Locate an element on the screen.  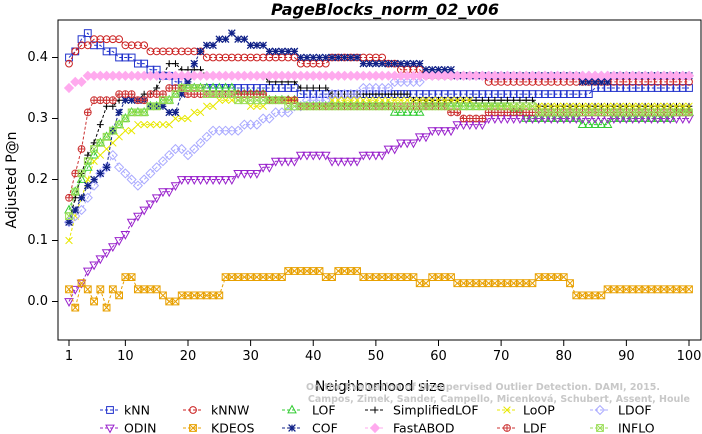
y-tick-label: 0.0 is located at coordinates (37, 301).